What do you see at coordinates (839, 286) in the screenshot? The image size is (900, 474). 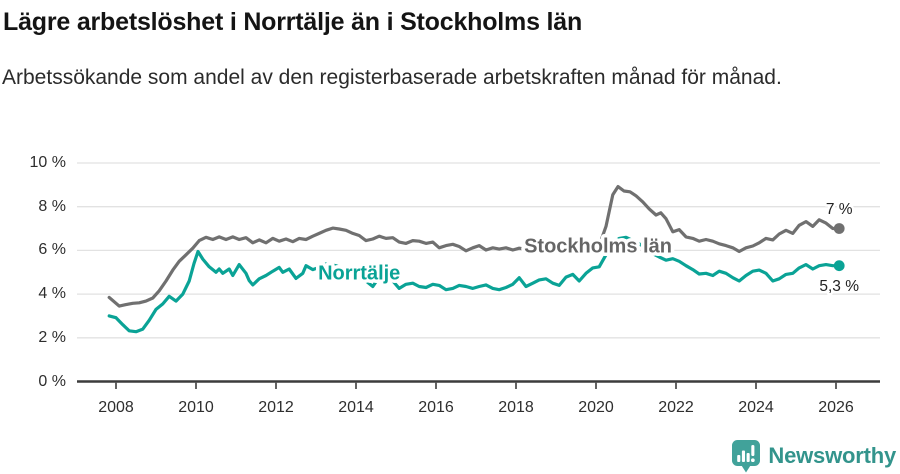 I see `end-value-label-norrt-lje: 5,3 %` at bounding box center [839, 286].